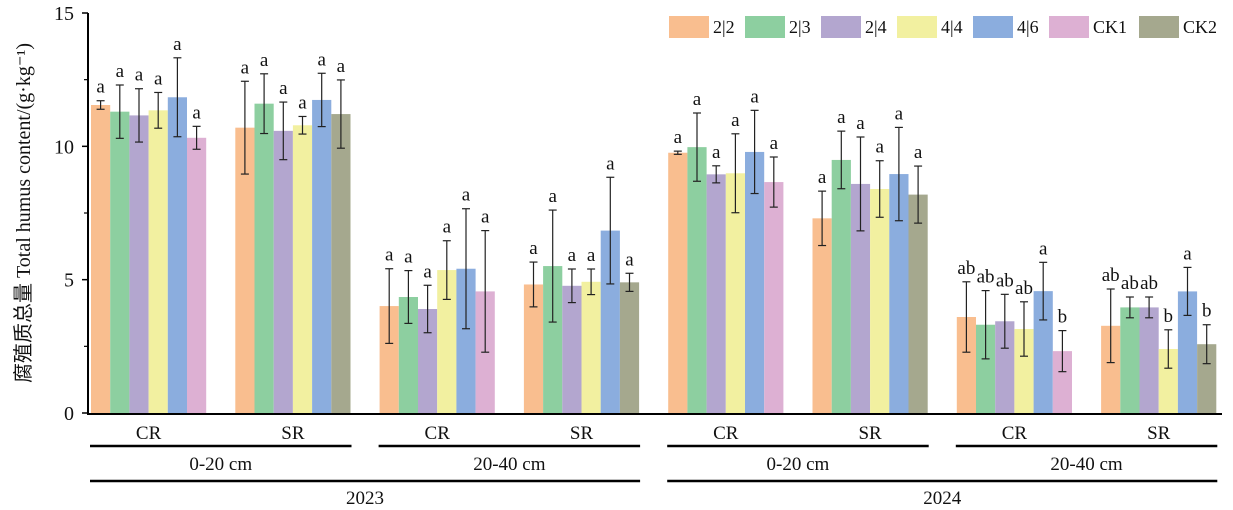  What do you see at coordinates (876, 27) in the screenshot?
I see `legend-label: 2|4` at bounding box center [876, 27].